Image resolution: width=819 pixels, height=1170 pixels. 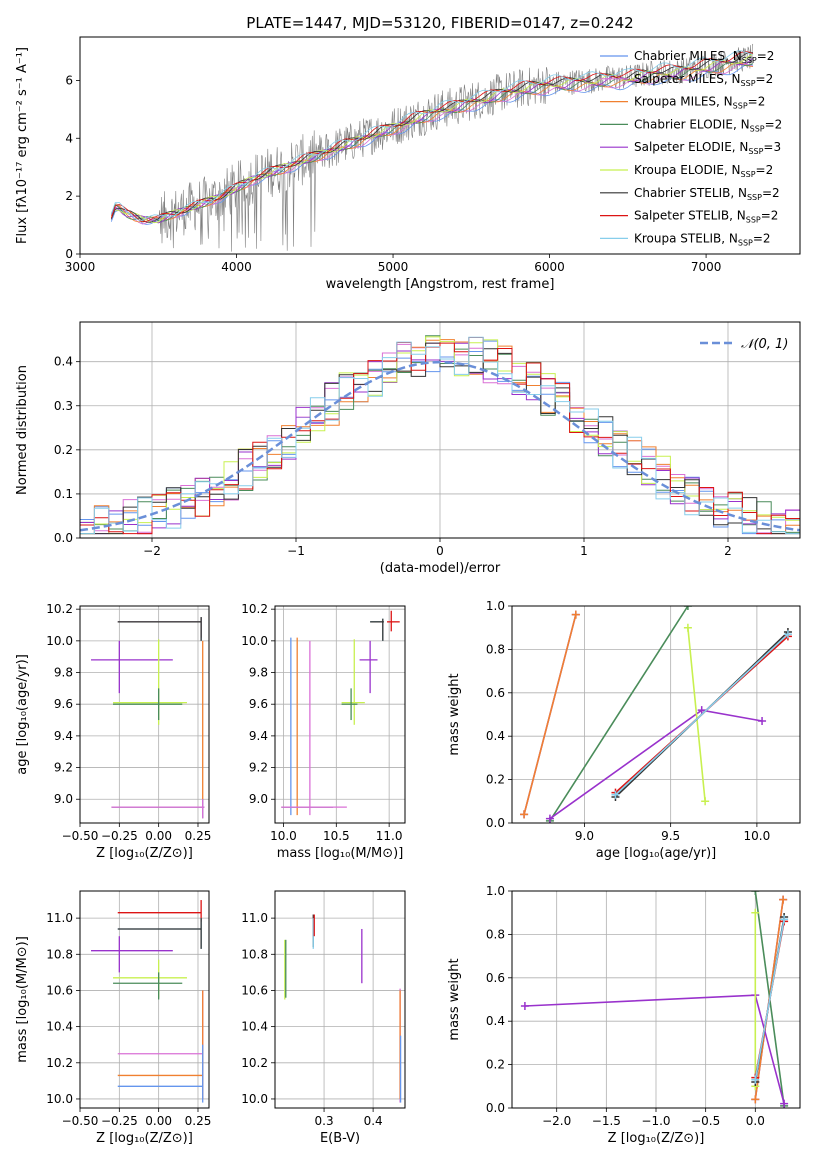 I want to click on x-tick-label: 5000, so click(x=393, y=267).